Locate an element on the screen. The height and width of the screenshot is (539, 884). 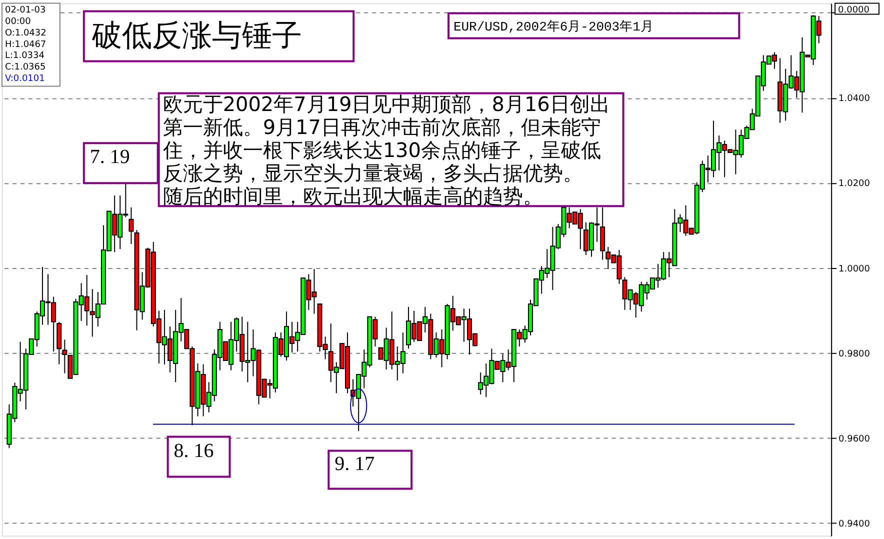
y-tick-label: 1.0400 is located at coordinates (854, 99).